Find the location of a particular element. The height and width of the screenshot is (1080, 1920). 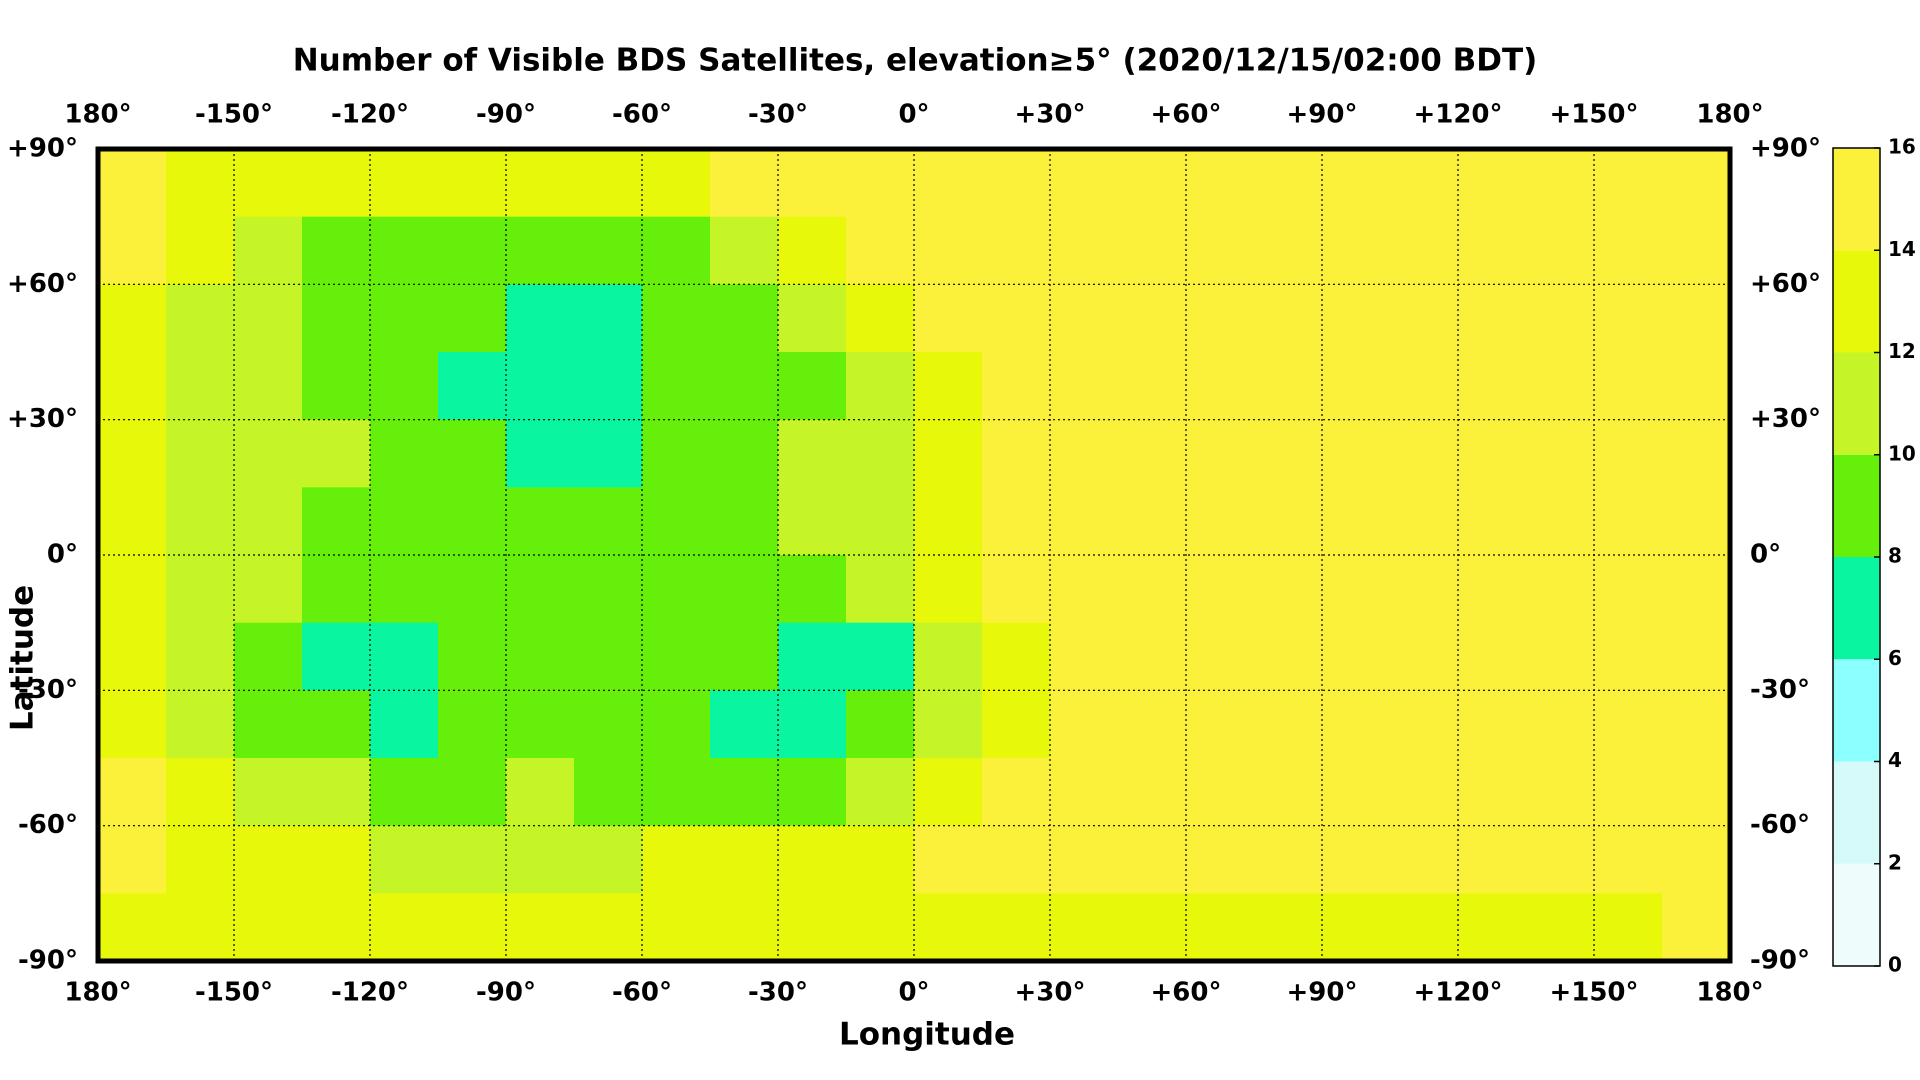

y-tick-label: -60° is located at coordinates (48, 825).